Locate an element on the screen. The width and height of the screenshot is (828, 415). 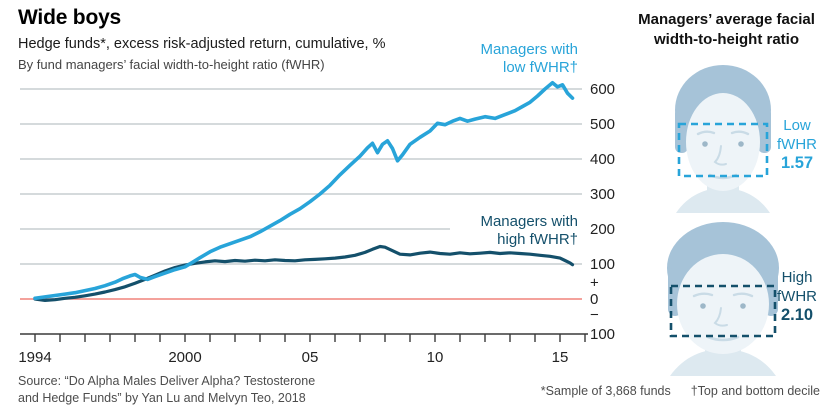
right-panel-title-line1: Managers’ average facial is located at coordinates (726, 19).